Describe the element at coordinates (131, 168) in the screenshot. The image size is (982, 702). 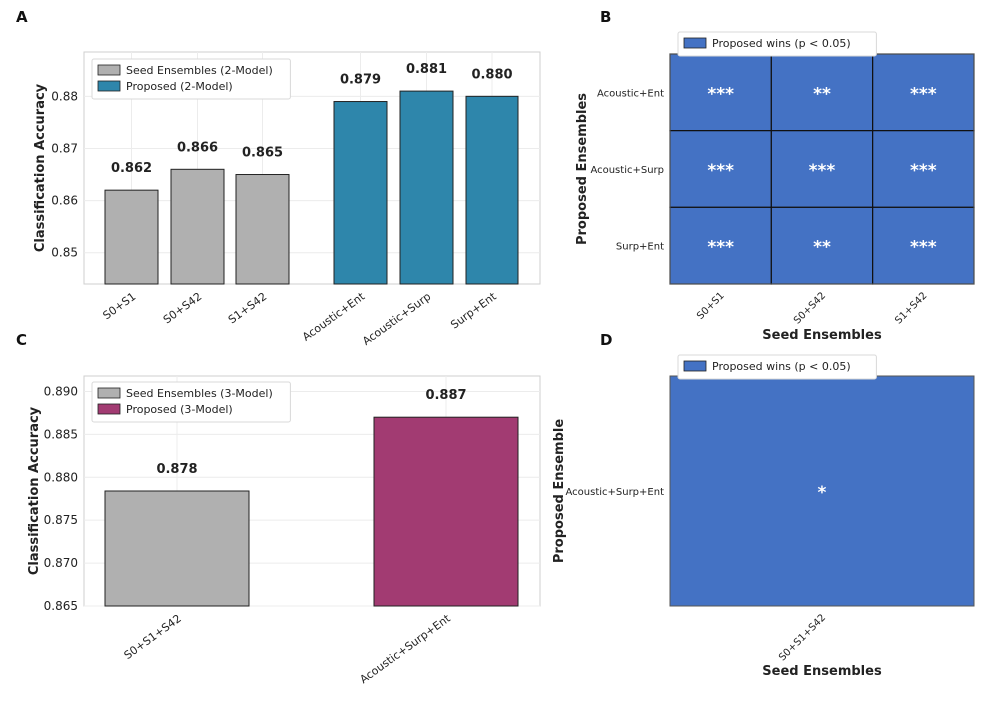
I see `bar-value-label: 0.862` at that location.